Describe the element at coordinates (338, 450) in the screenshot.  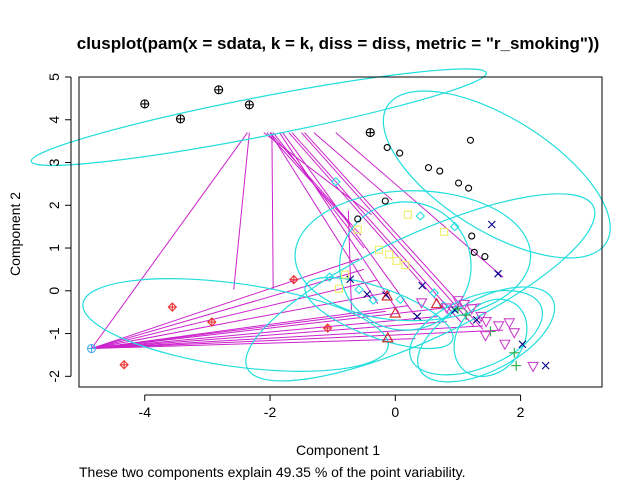
I see `x-axis-label: Component 1` at that location.